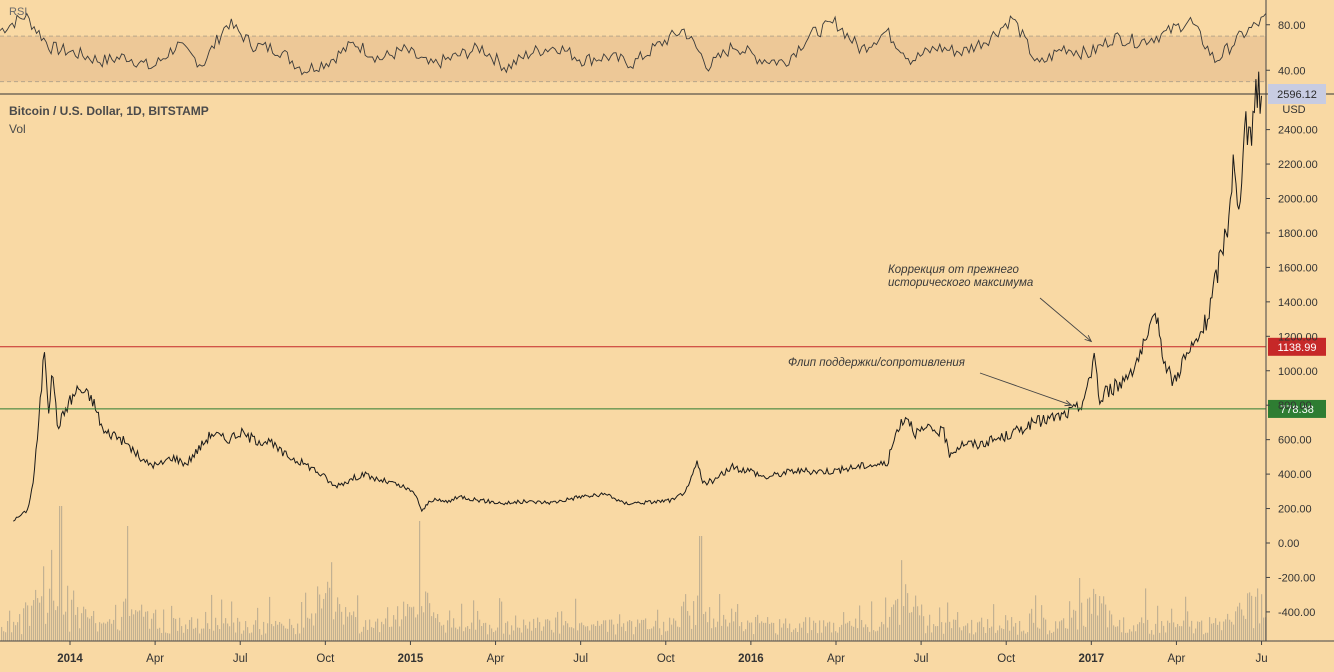 This screenshot has width=1334, height=672. I want to click on currency-label: USD, so click(1294, 110).